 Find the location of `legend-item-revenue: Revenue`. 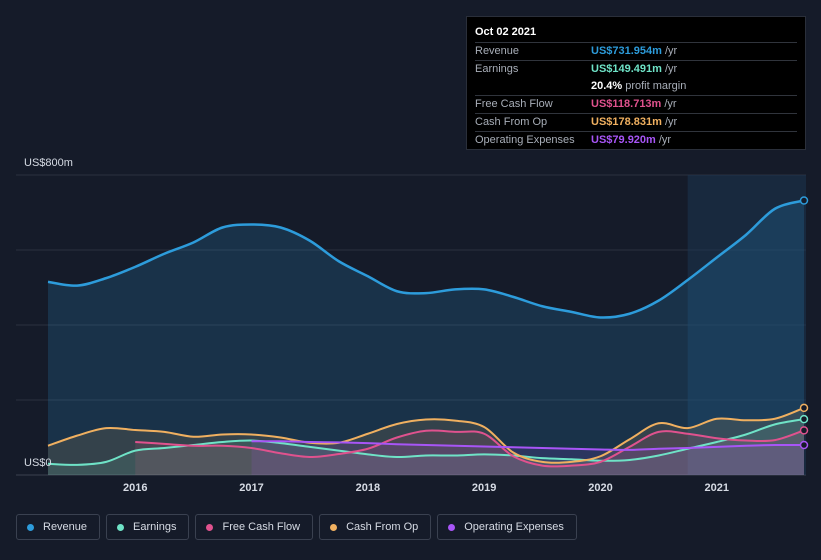

legend-item-revenue: Revenue is located at coordinates (58, 527).